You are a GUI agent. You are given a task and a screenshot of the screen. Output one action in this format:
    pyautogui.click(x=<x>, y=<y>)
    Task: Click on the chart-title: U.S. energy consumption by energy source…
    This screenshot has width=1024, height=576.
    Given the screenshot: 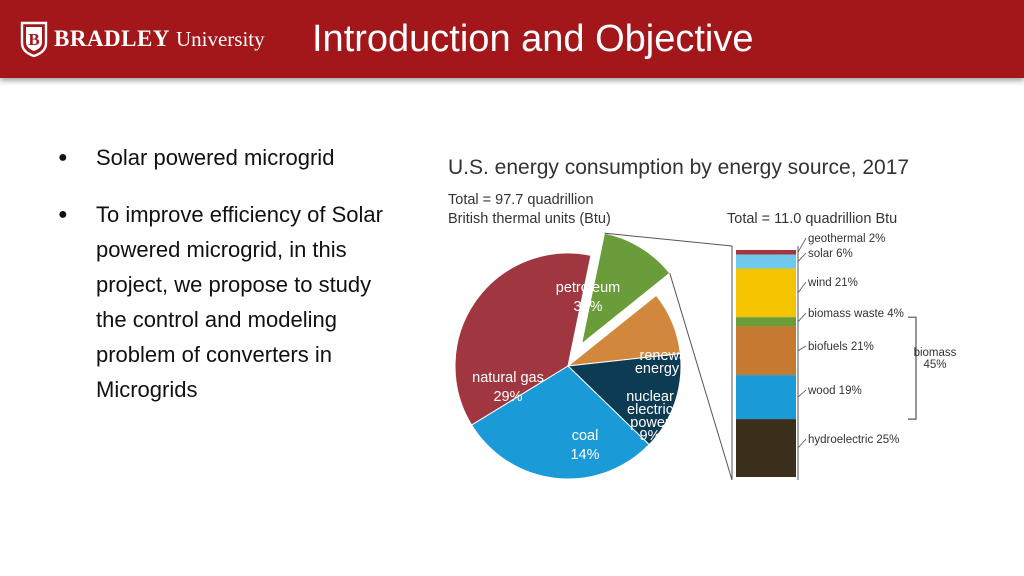 What is the action you would take?
    pyautogui.click(x=678, y=167)
    